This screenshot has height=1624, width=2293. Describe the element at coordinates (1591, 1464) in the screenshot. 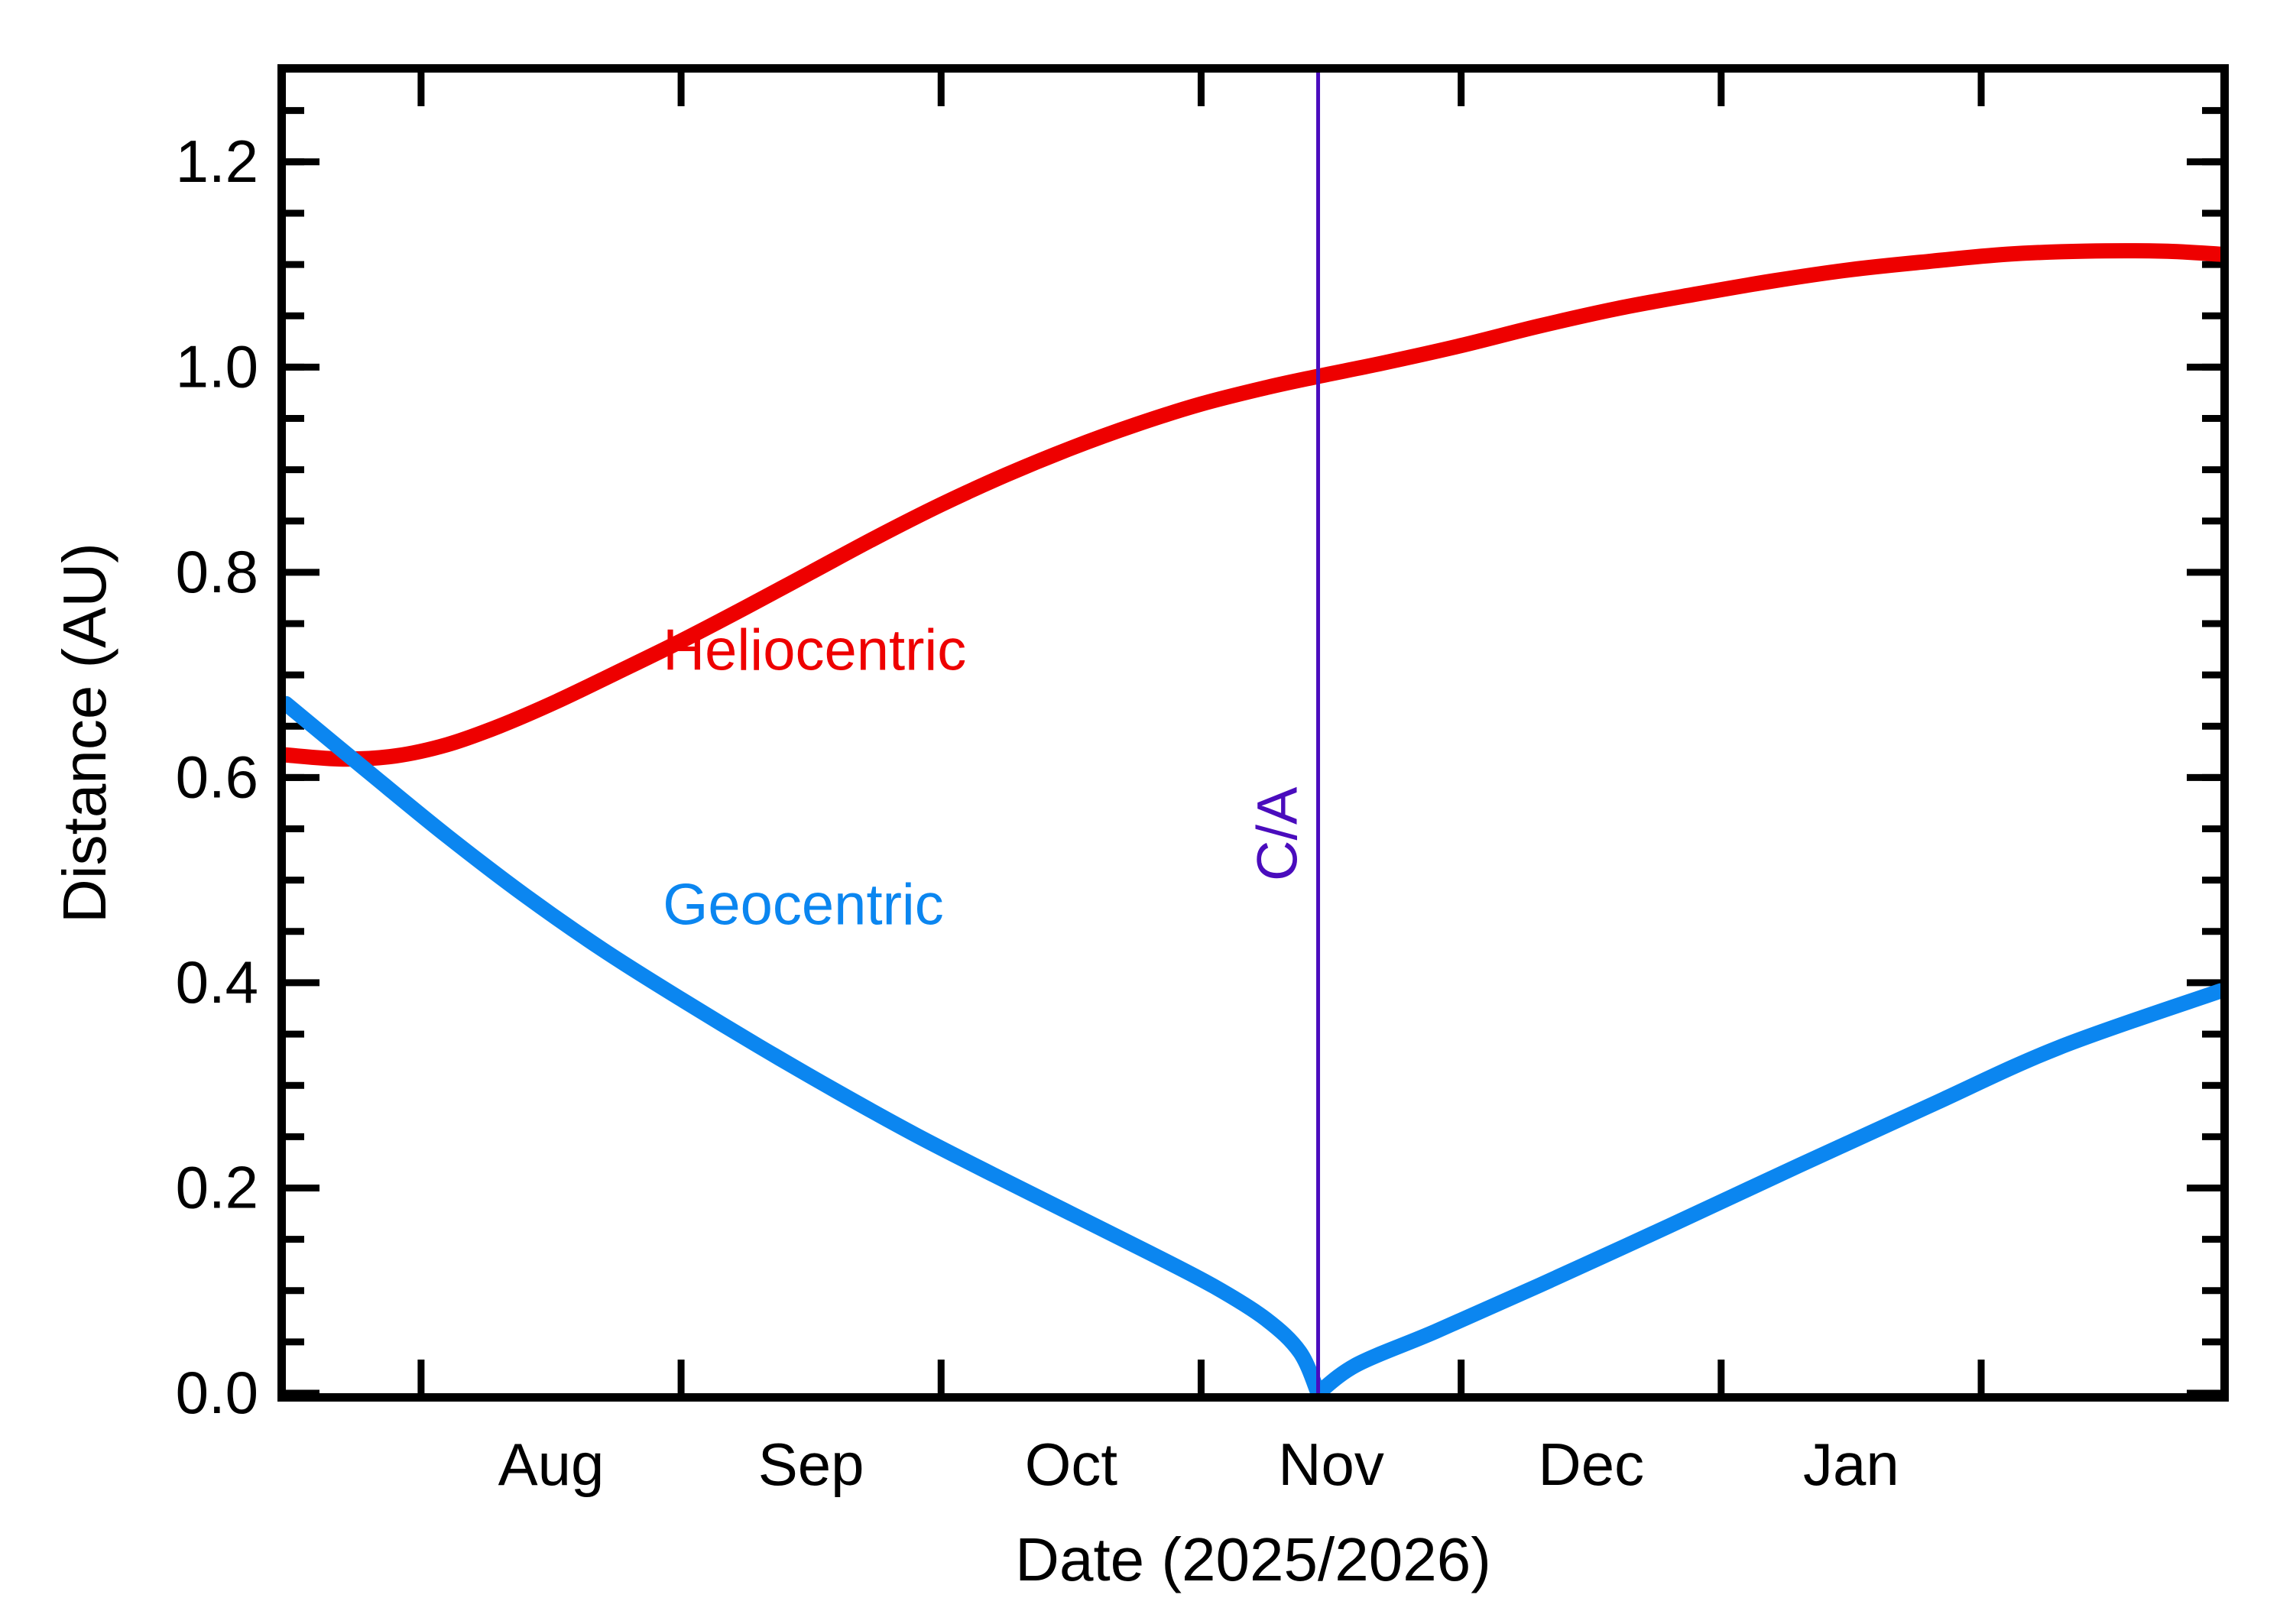

I see `x-tick-label: Dec` at that location.